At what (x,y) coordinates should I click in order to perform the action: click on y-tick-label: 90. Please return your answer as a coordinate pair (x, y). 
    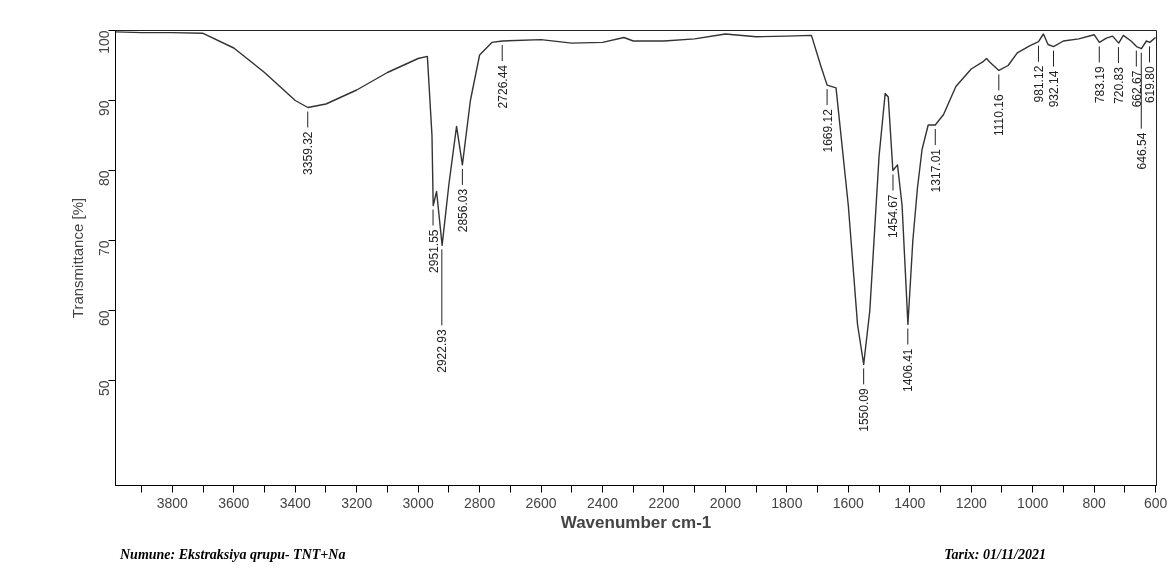
    Looking at the image, I should click on (103, 108).